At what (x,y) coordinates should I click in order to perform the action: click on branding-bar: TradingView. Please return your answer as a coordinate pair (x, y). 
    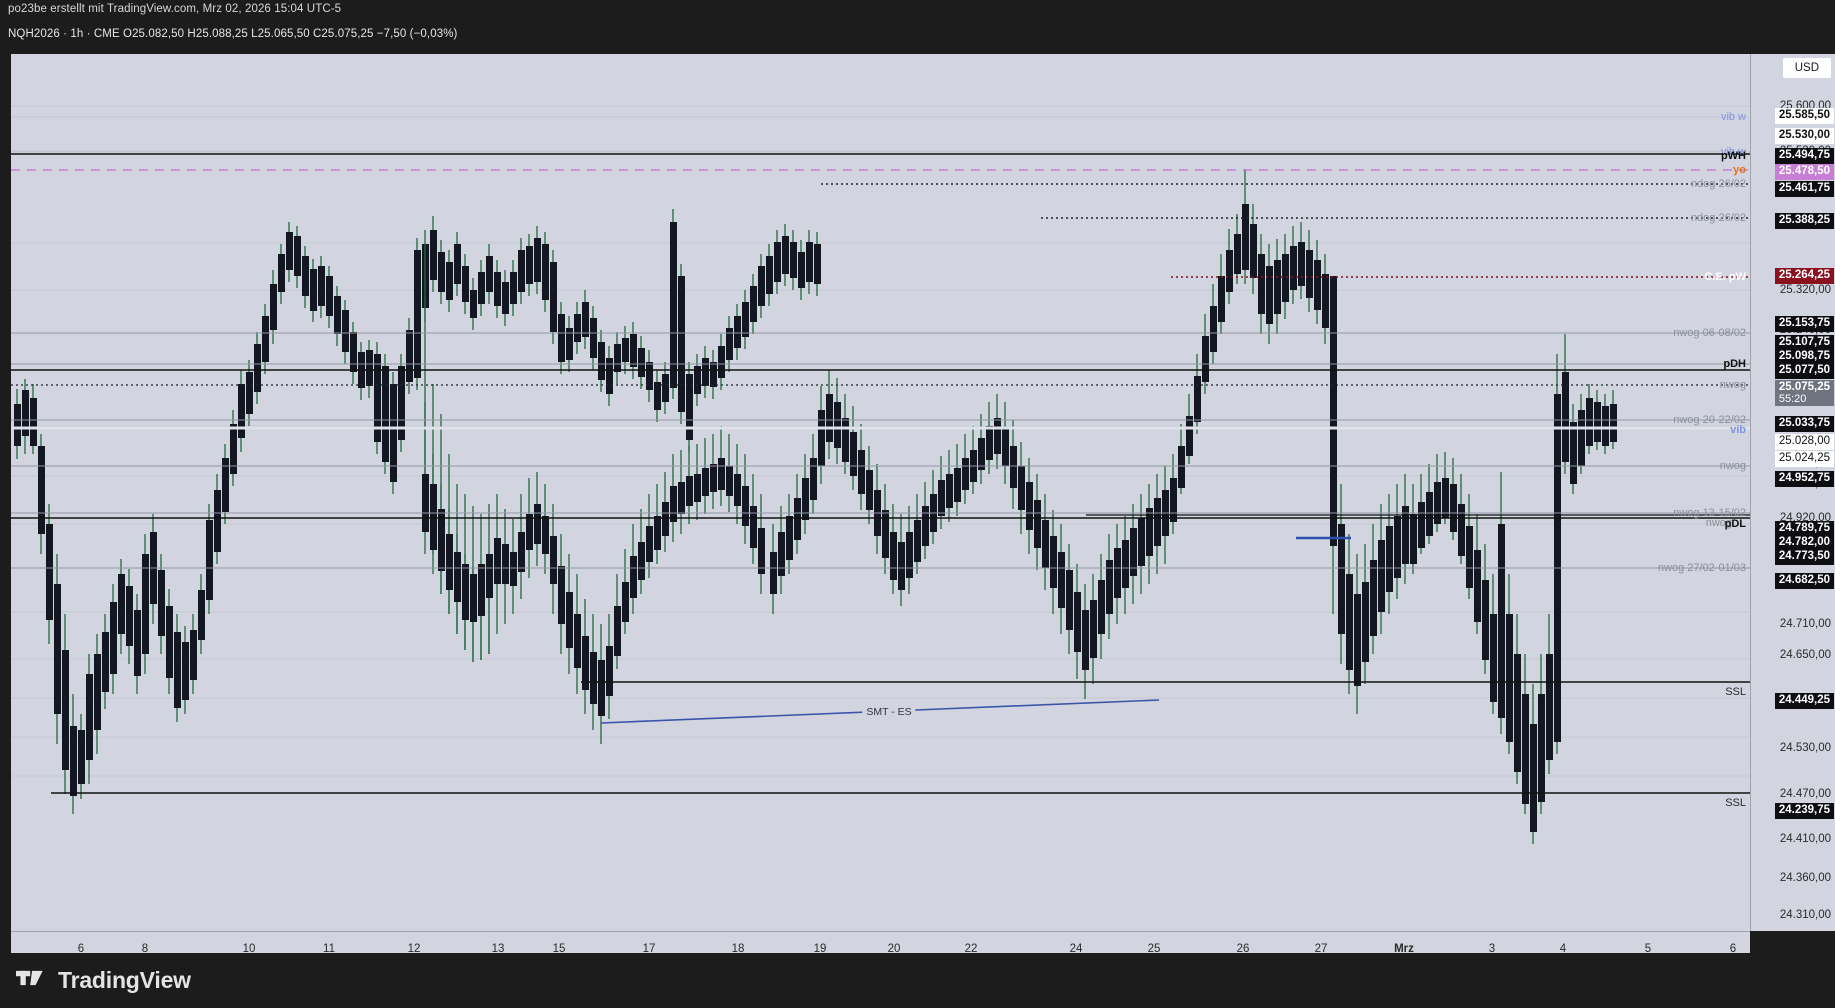
    Looking at the image, I should click on (917, 980).